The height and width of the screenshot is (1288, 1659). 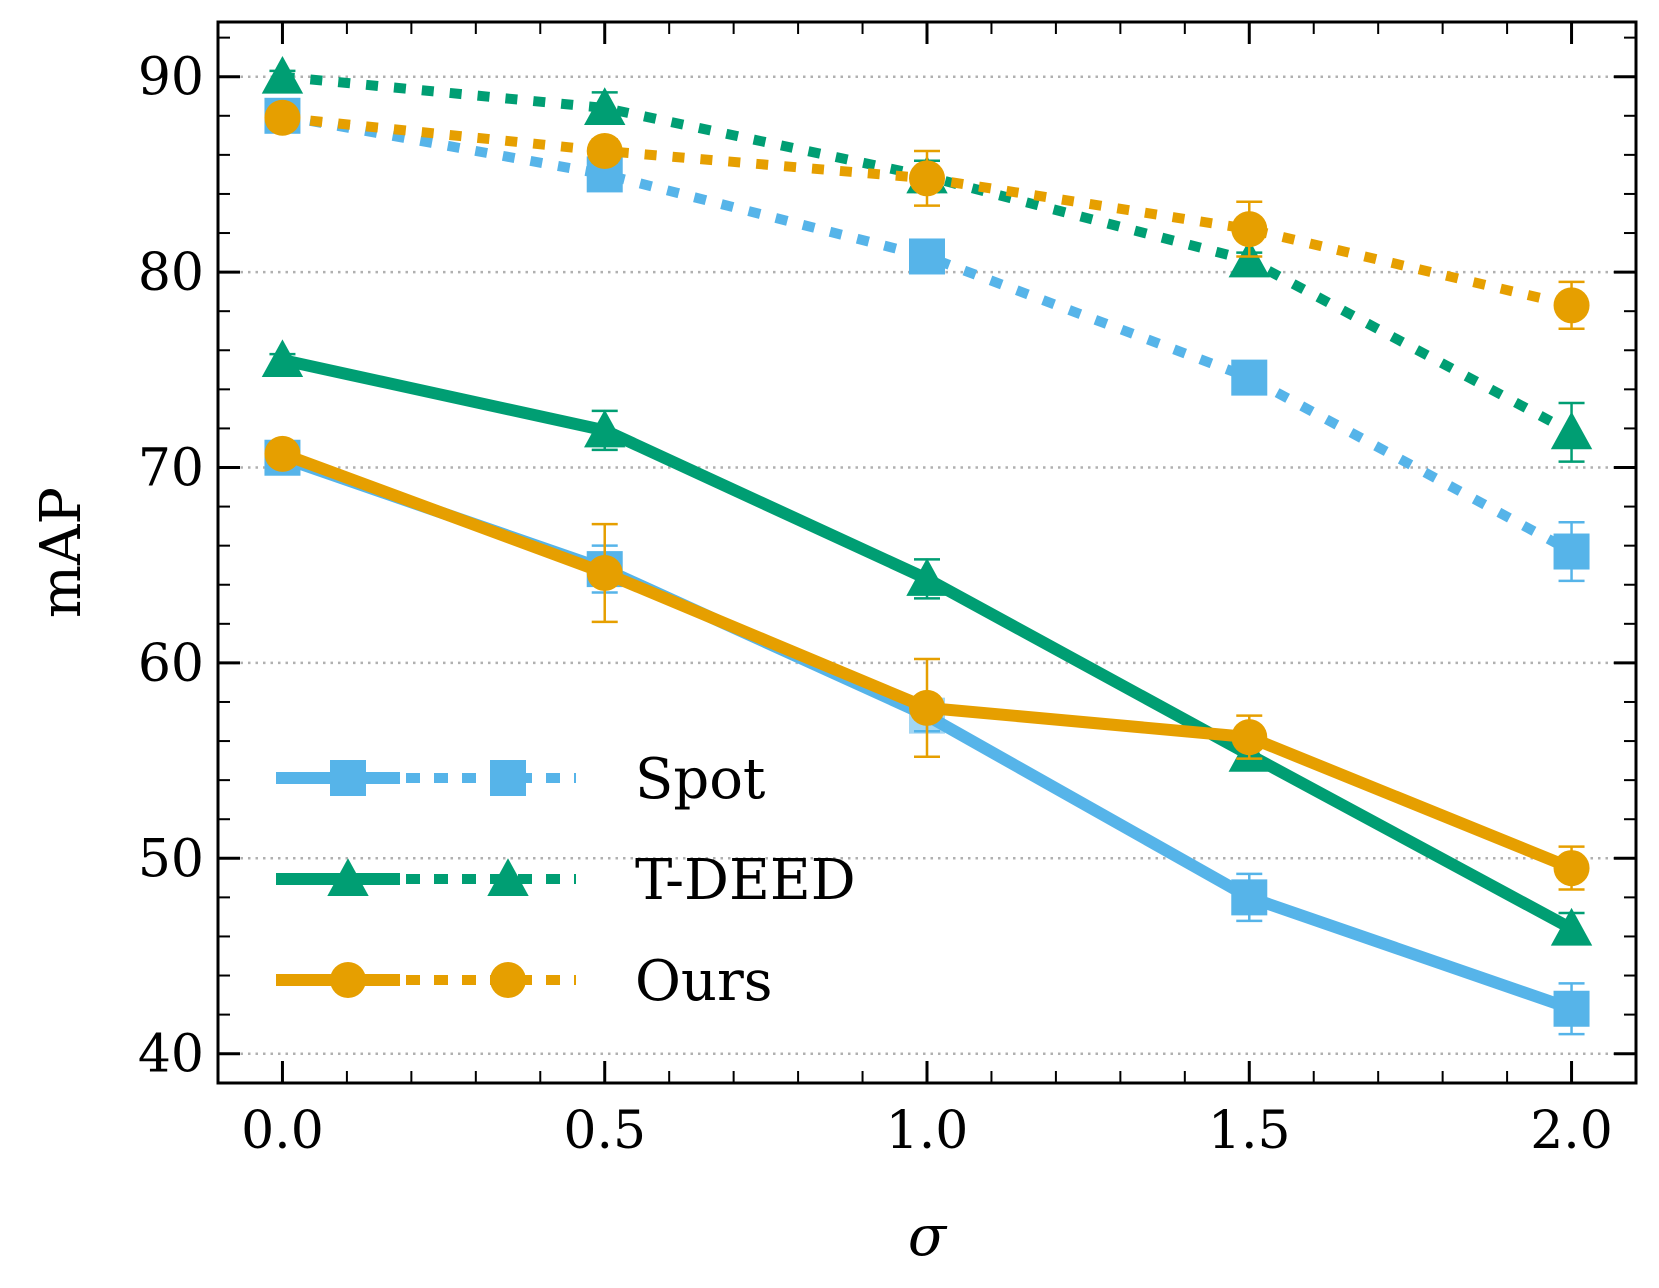 I want to click on series-ours-dotted, so click(x=927, y=215).